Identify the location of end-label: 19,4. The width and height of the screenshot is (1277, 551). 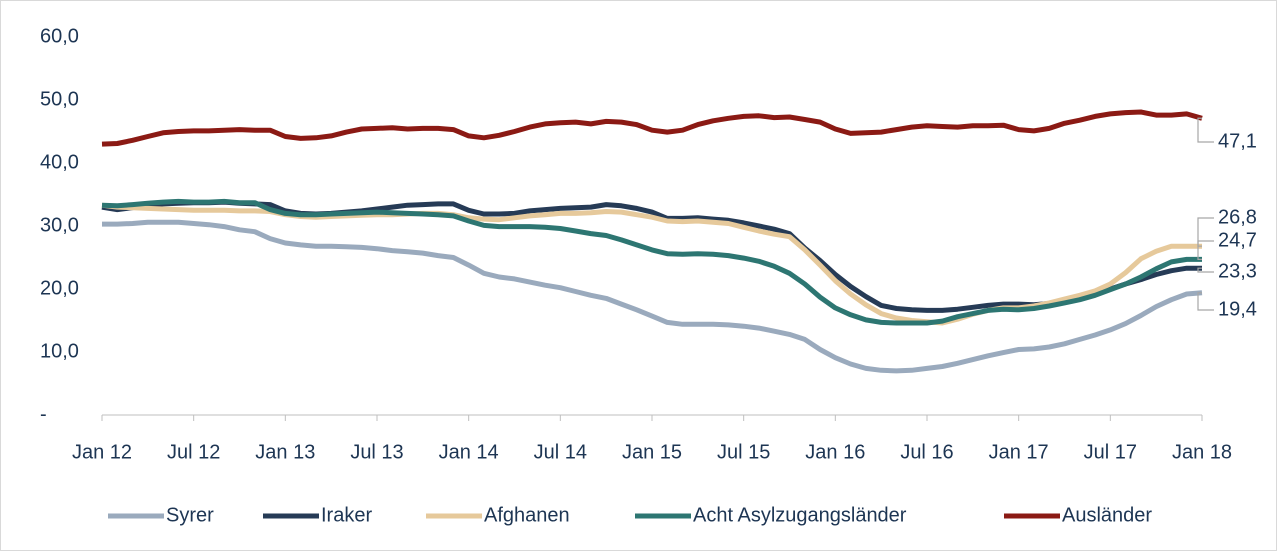
(1237, 309).